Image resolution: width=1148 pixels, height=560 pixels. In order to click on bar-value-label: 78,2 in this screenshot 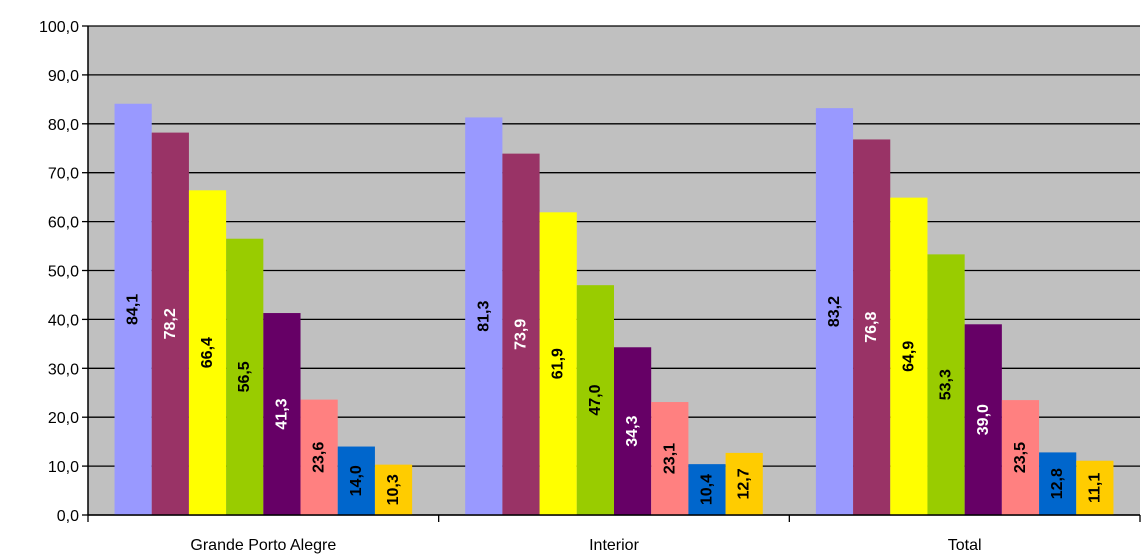, I will do `click(170, 323)`.